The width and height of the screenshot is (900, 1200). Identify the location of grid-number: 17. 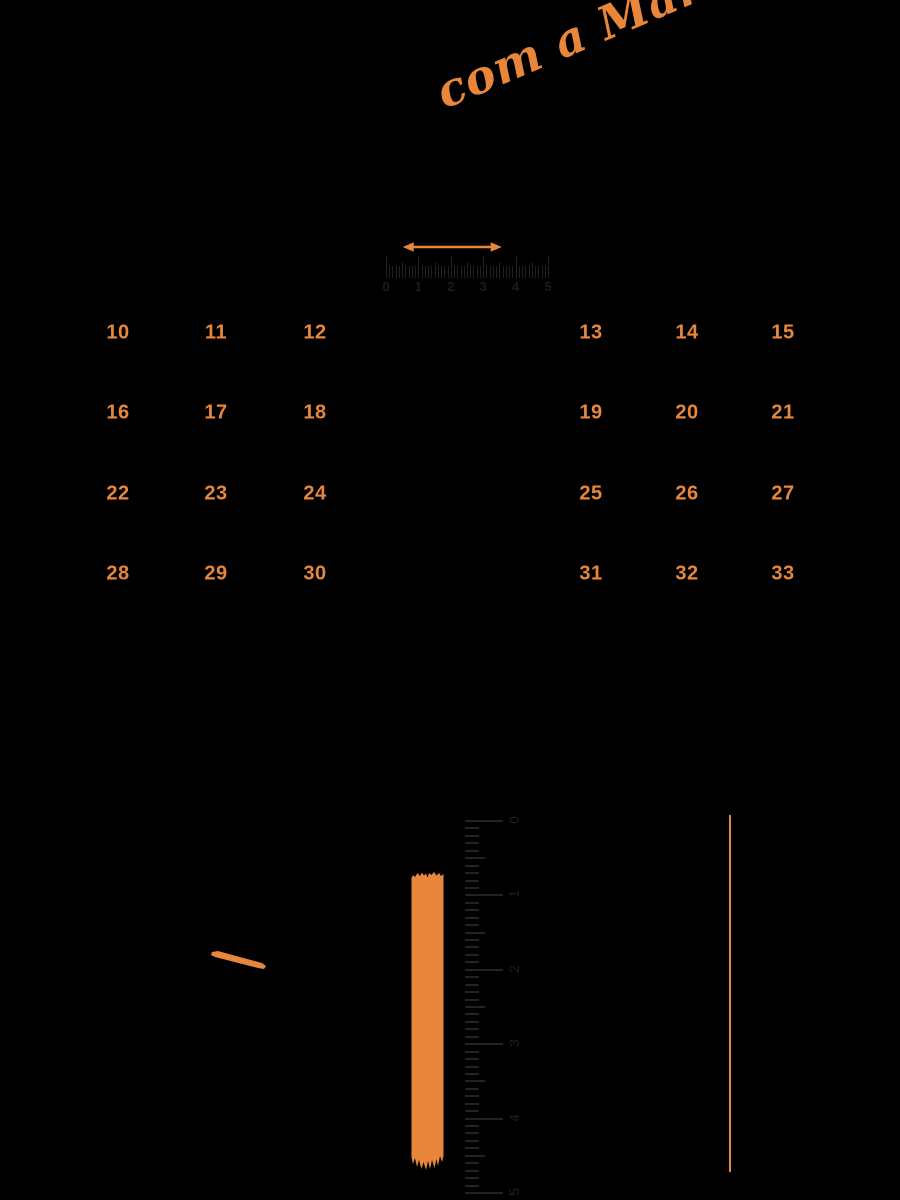
(216, 412).